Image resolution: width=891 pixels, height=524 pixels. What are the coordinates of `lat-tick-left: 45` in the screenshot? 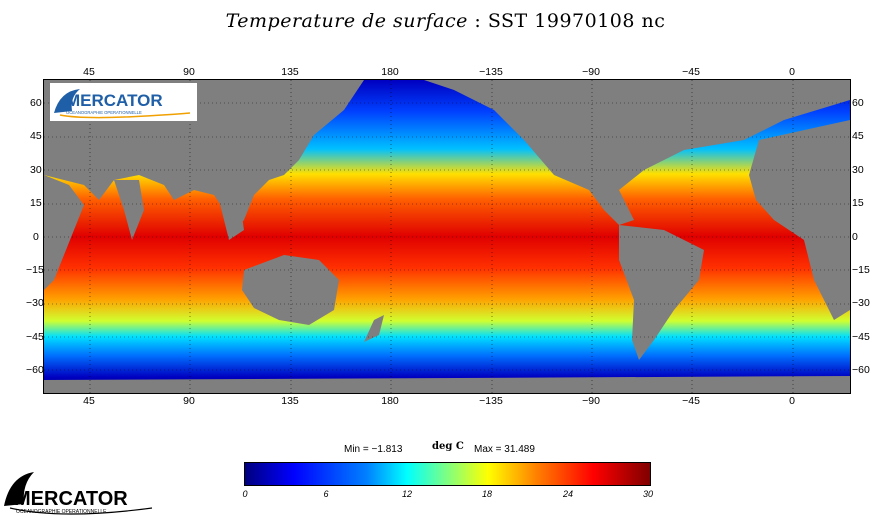 It's located at (36, 136).